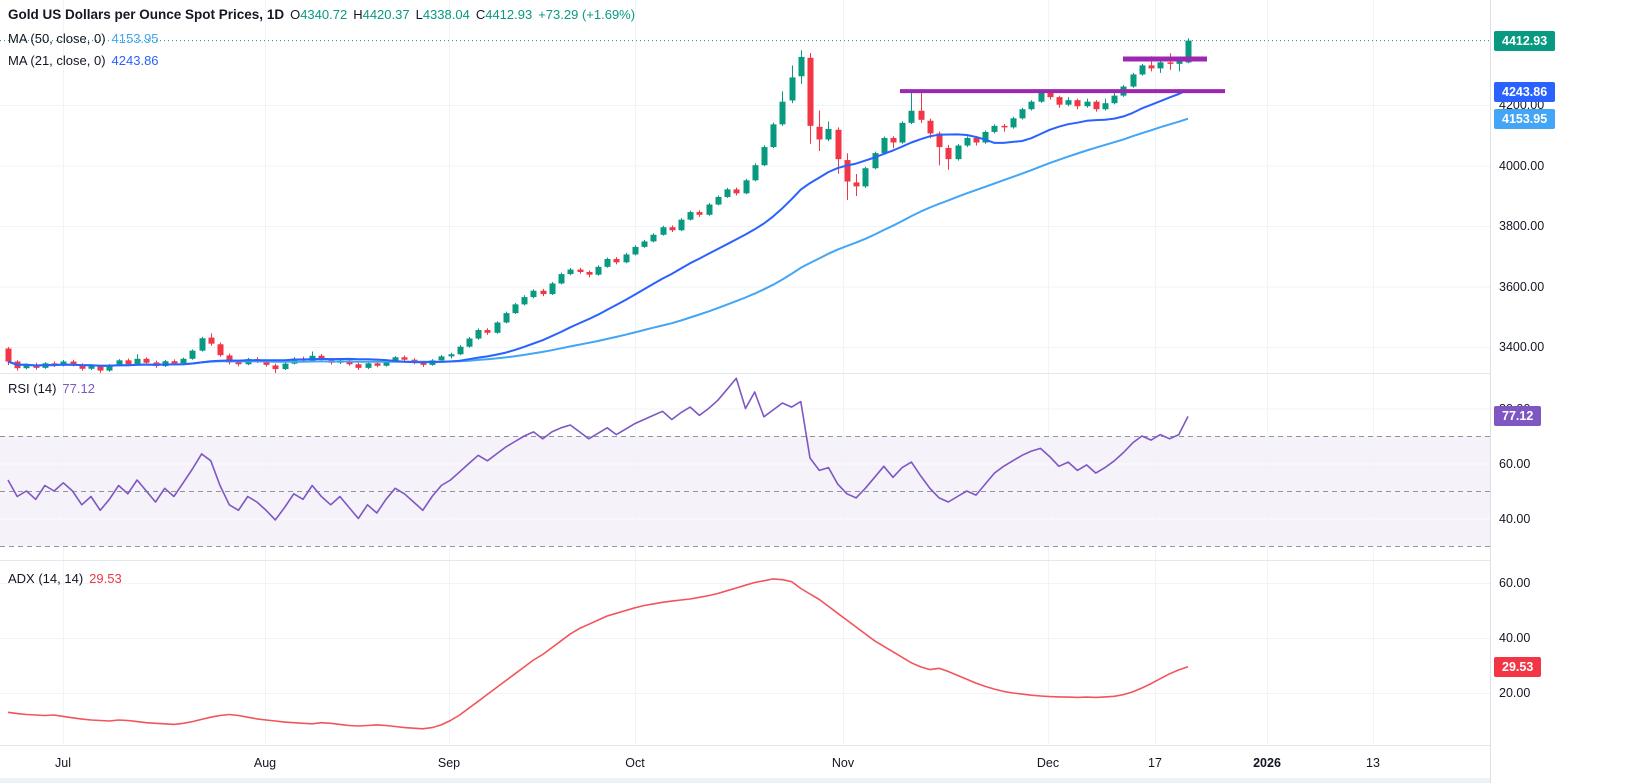  What do you see at coordinates (1515, 638) in the screenshot?
I see `adx-tick: 40.00` at bounding box center [1515, 638].